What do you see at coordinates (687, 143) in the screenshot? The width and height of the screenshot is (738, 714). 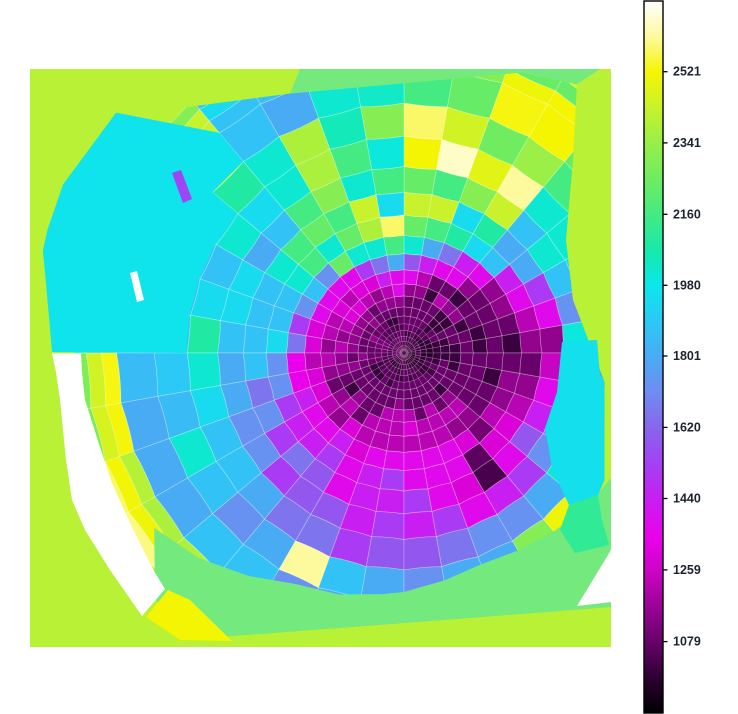 I see `svg-text: 2341` at bounding box center [687, 143].